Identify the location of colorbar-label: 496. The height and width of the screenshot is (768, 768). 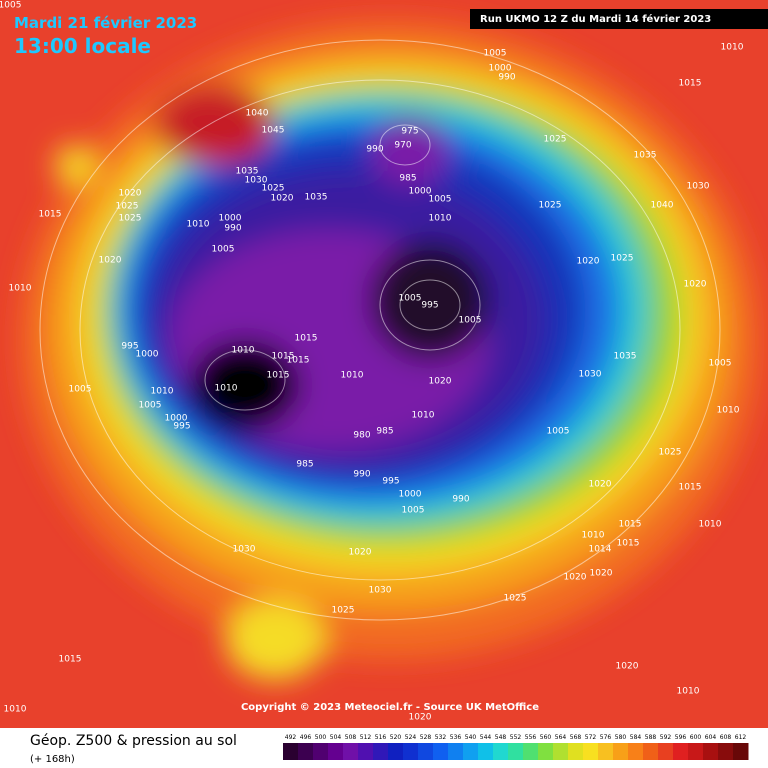
(306, 737).